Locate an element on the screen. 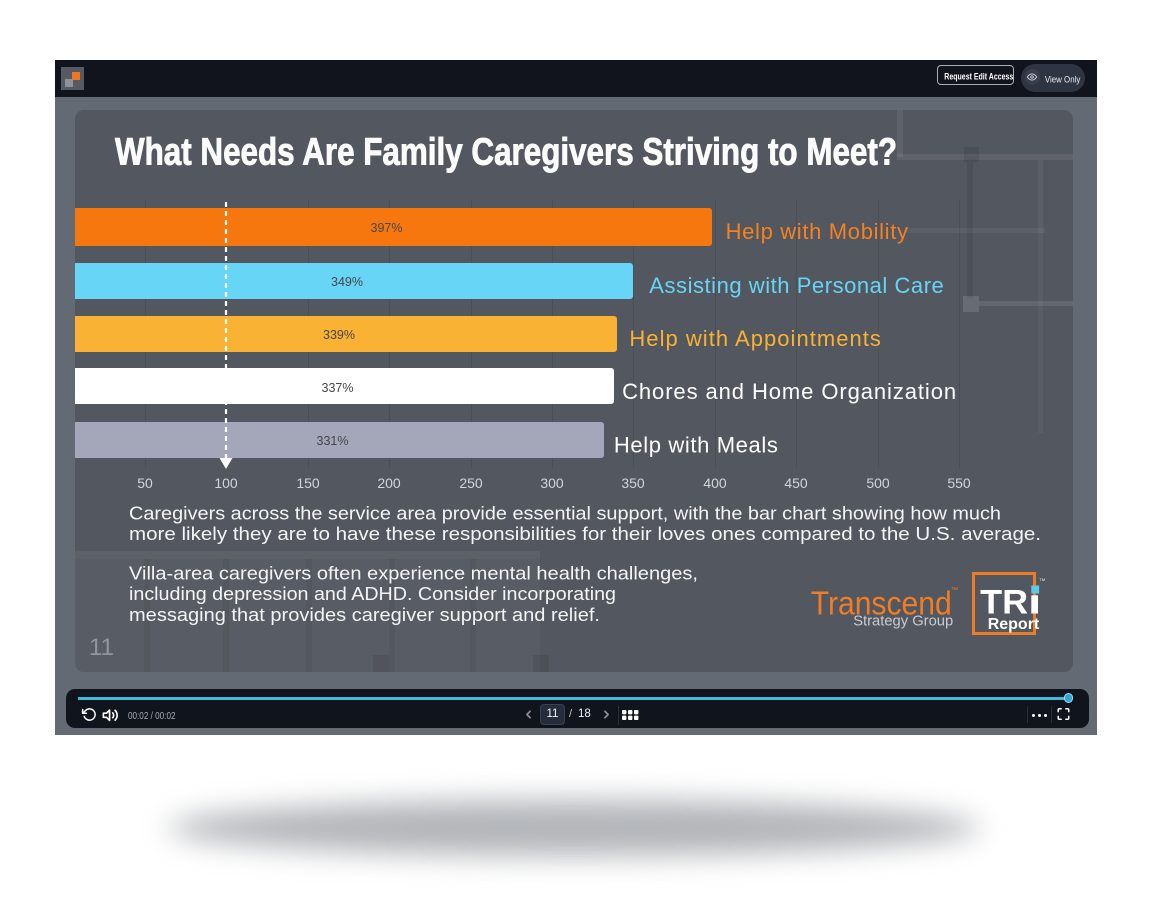 The height and width of the screenshot is (899, 1152). svg-text: 00:02 / 00:02 is located at coordinates (152, 716).